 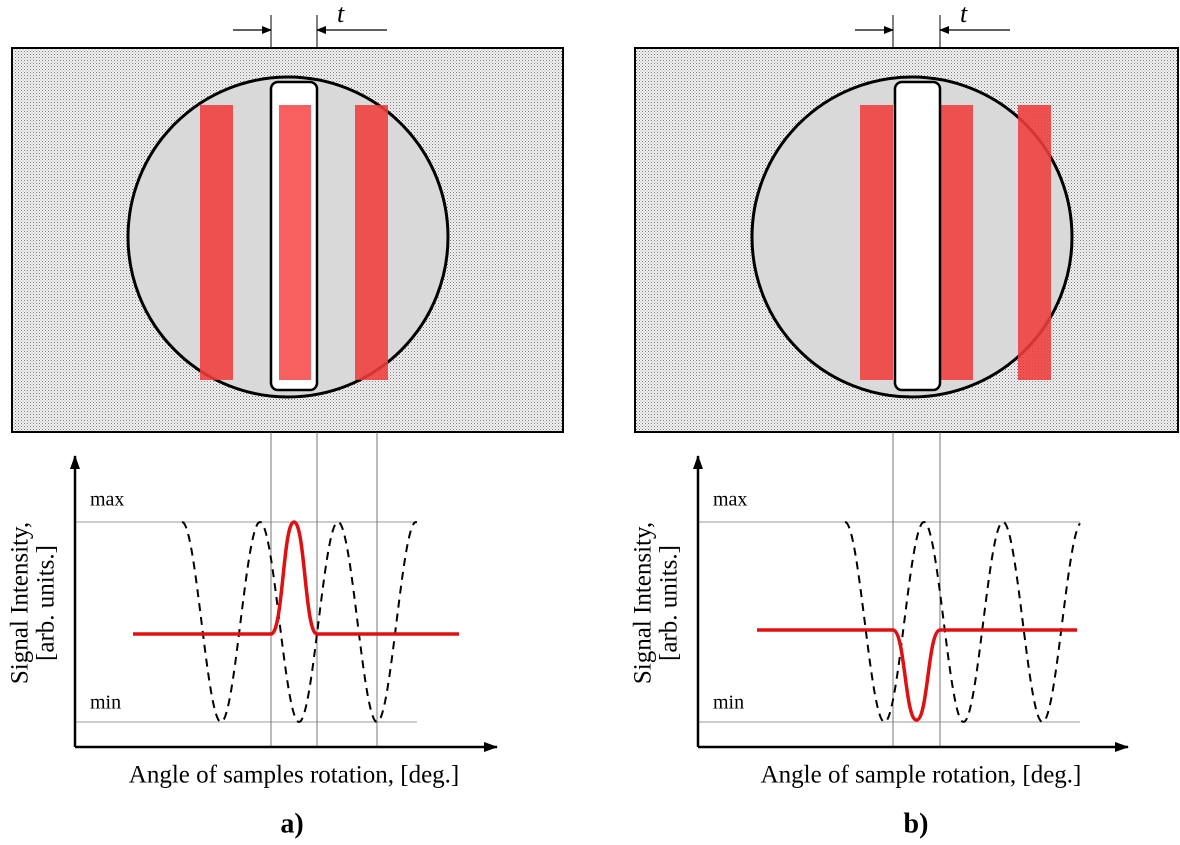 I want to click on panel-label: b), so click(x=916, y=823).